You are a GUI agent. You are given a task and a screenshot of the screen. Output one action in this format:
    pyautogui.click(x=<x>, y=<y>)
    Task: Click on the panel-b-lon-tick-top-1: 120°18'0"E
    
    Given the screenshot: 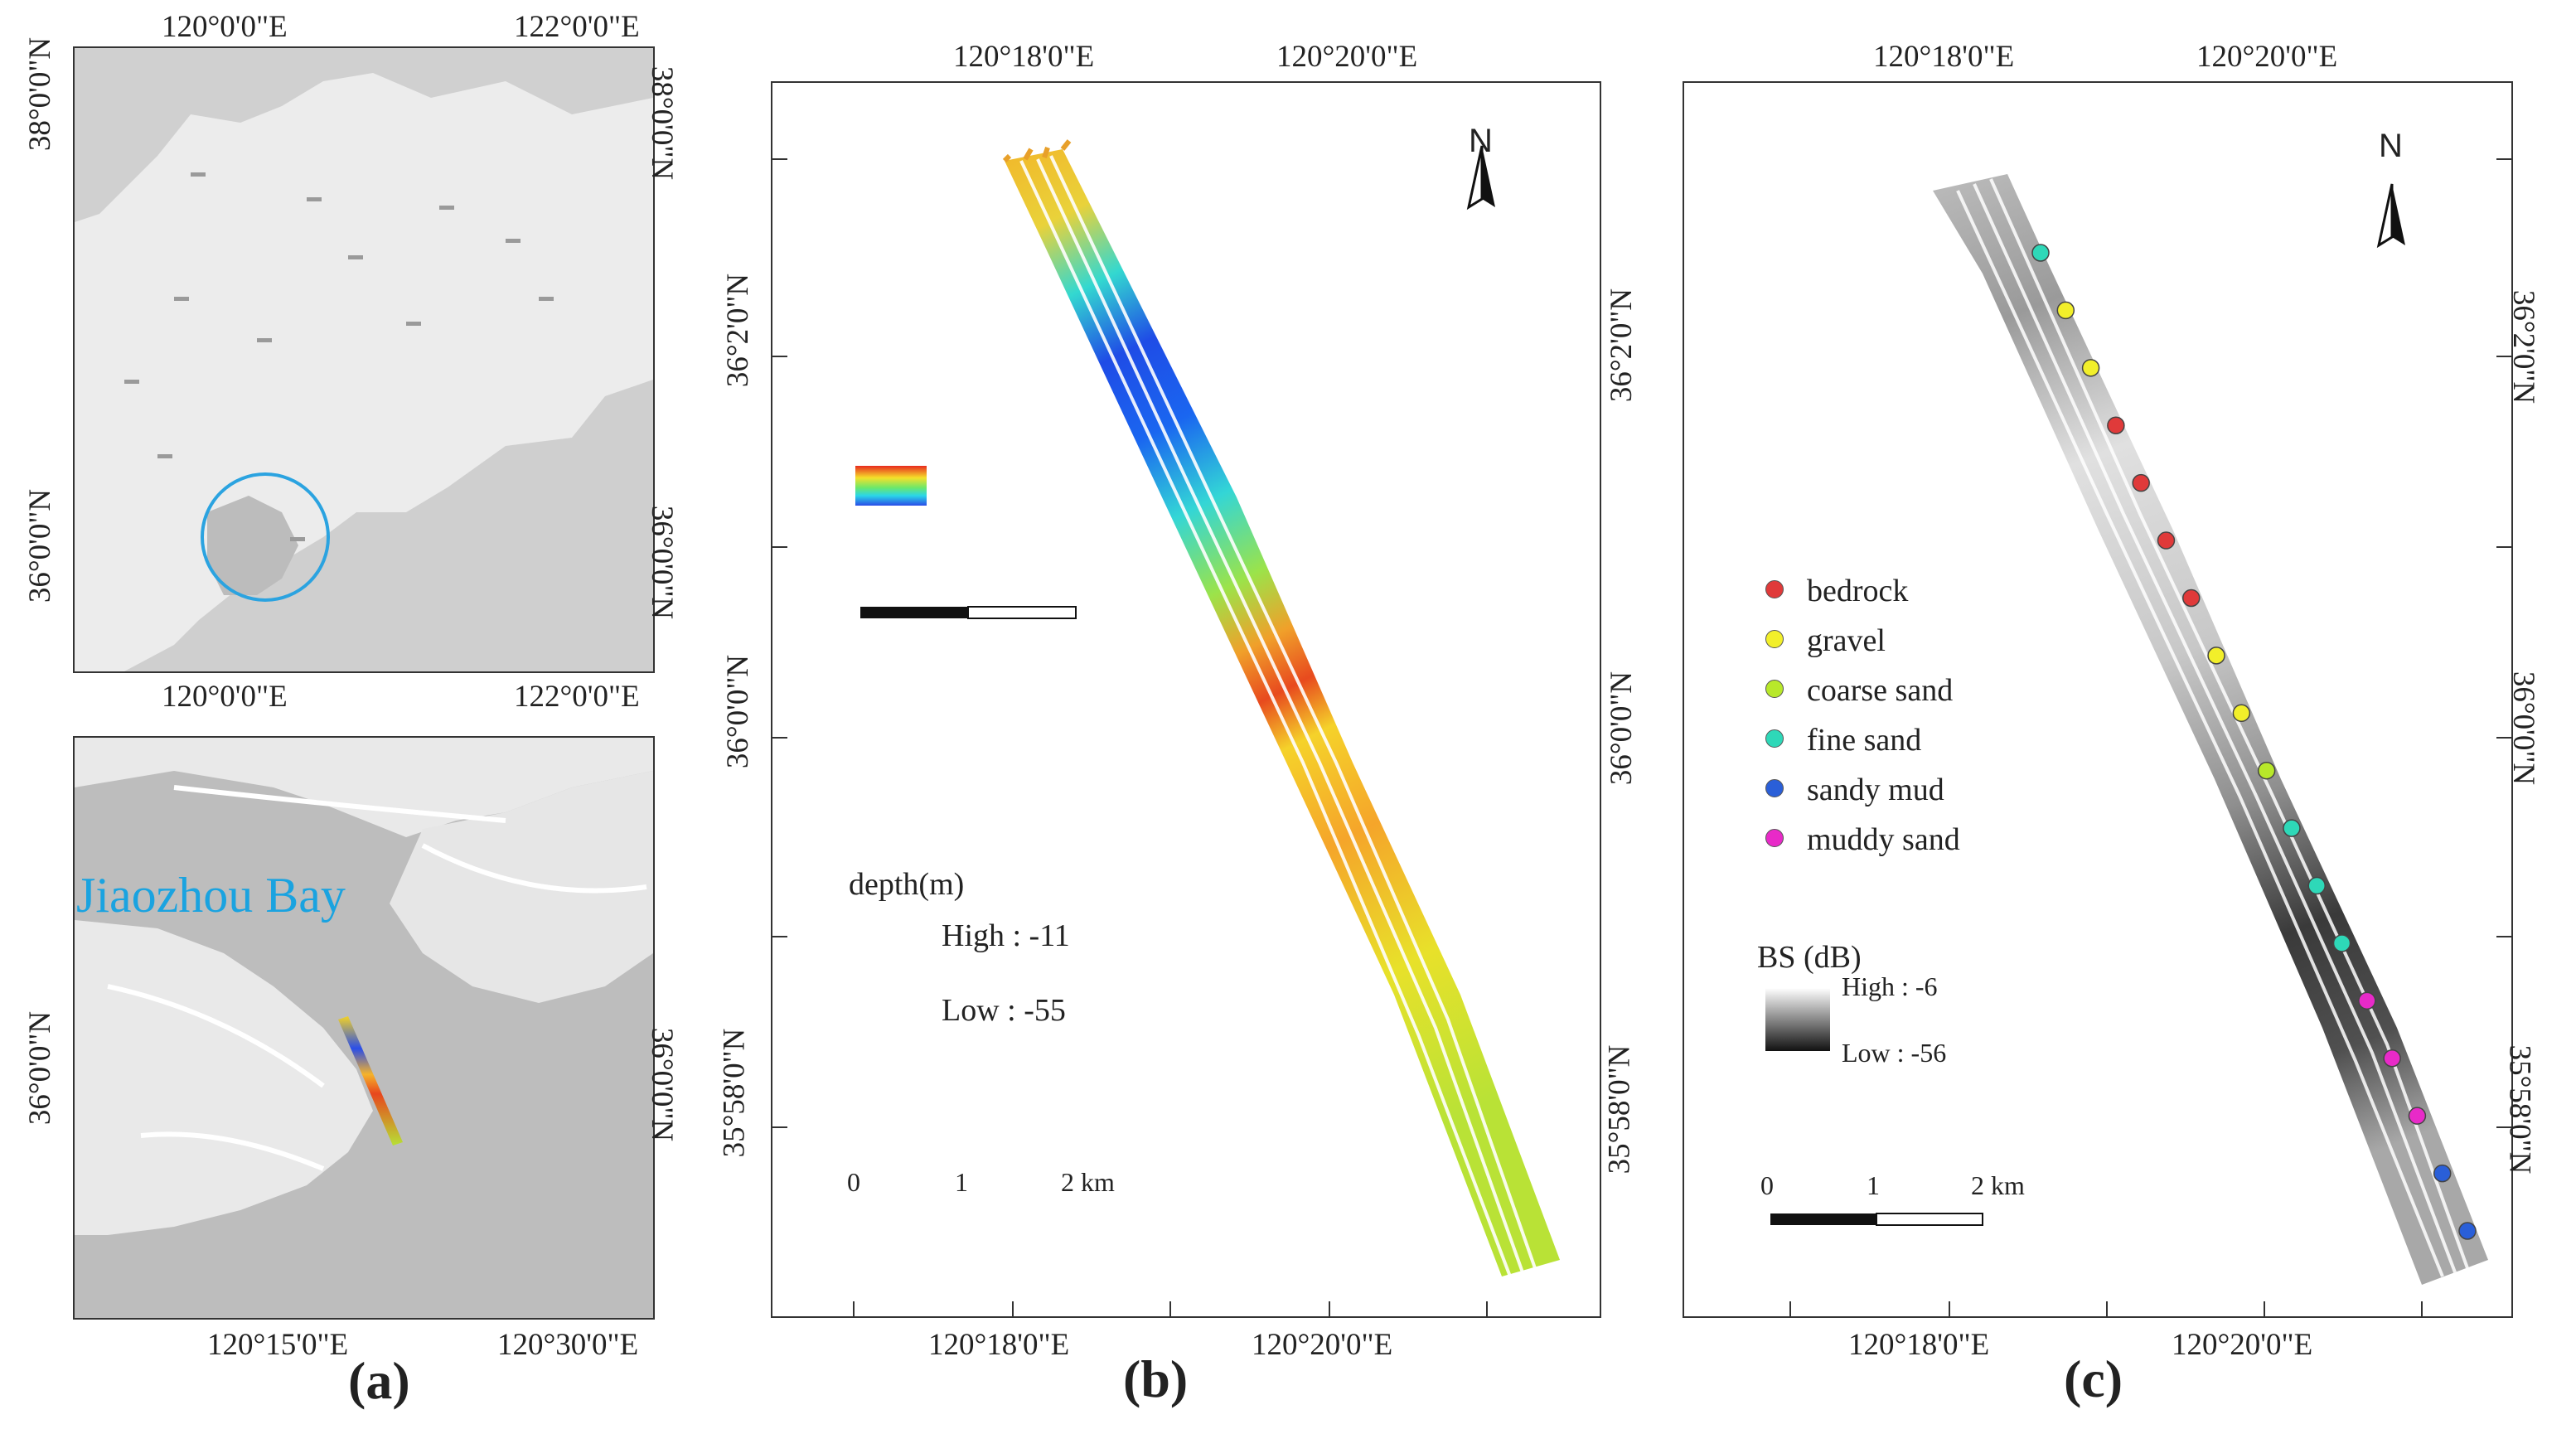 What is the action you would take?
    pyautogui.click(x=1024, y=57)
    